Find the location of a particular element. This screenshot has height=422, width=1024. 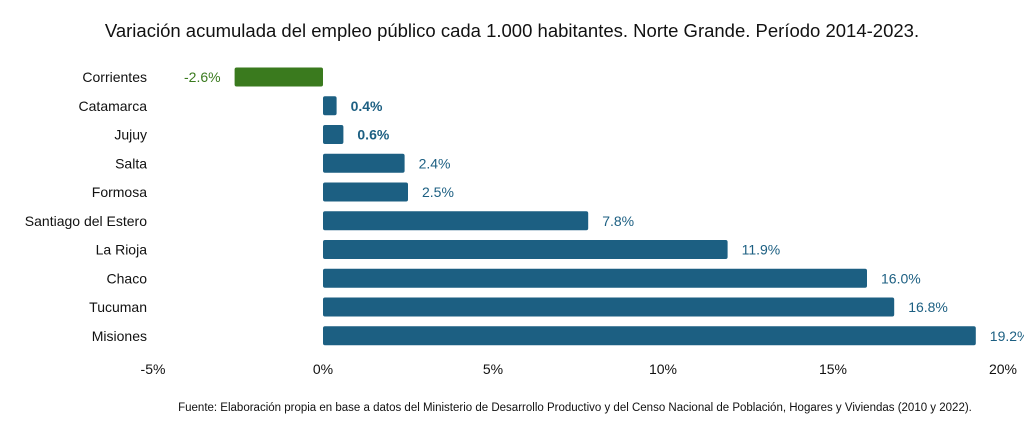

data-label: 16.0% is located at coordinates (901, 278).